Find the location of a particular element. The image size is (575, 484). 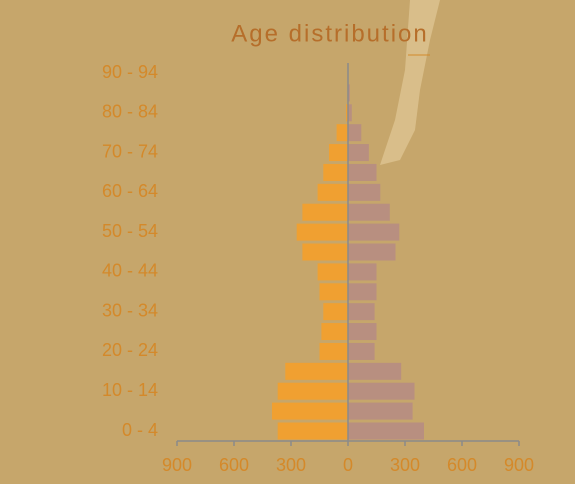

y-tick-label: 90 - 94 is located at coordinates (130, 72).